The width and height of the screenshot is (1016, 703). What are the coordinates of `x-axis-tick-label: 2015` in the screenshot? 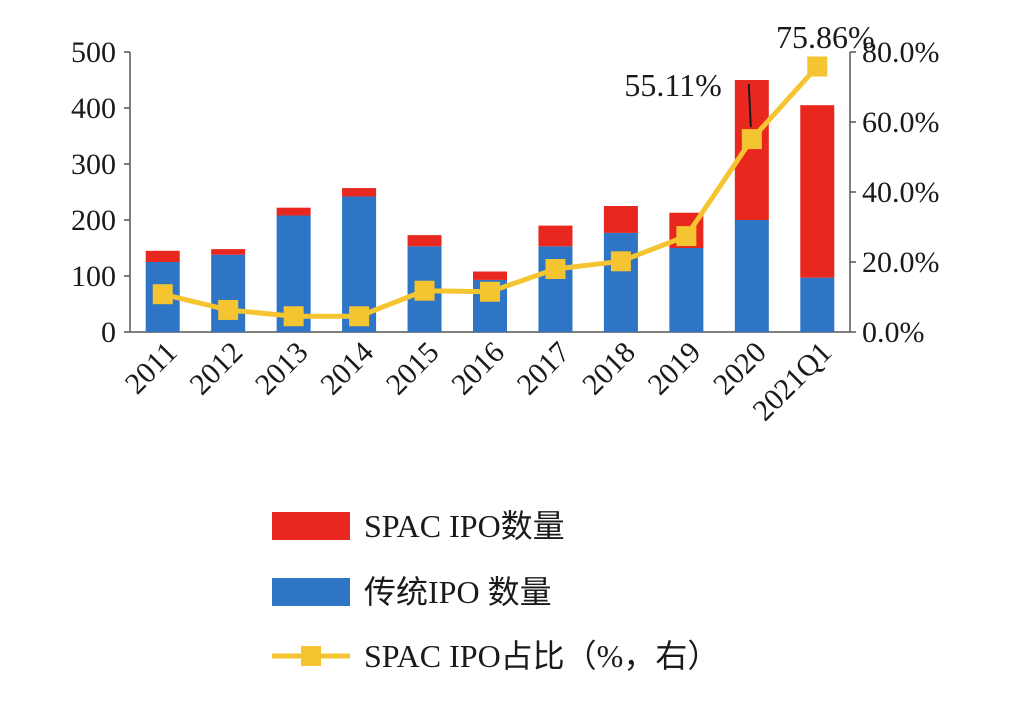 It's located at (413, 369).